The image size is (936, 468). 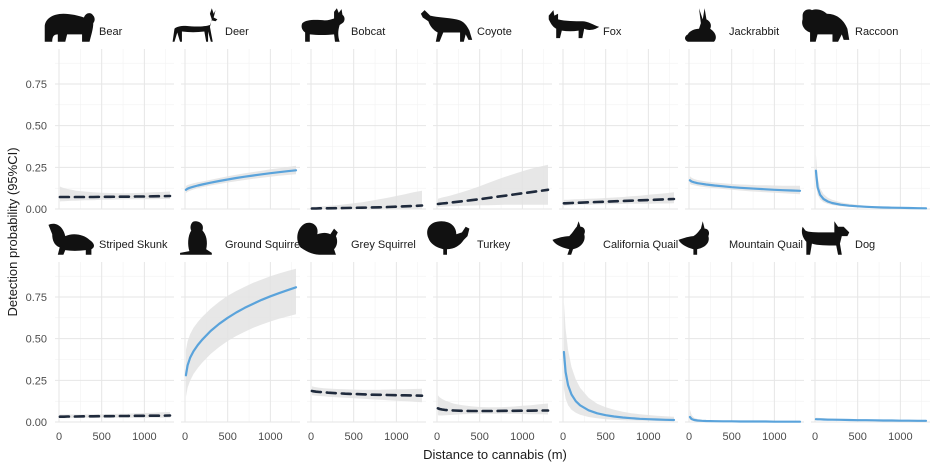 What do you see at coordinates (236, 109) in the screenshot?
I see `panel-deer: Deer` at bounding box center [236, 109].